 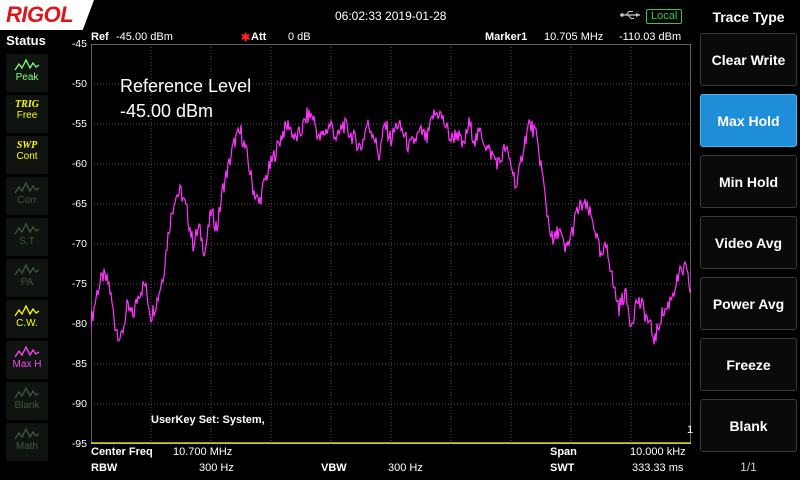 What do you see at coordinates (299, 37) in the screenshot?
I see `att-value: 0 dB` at bounding box center [299, 37].